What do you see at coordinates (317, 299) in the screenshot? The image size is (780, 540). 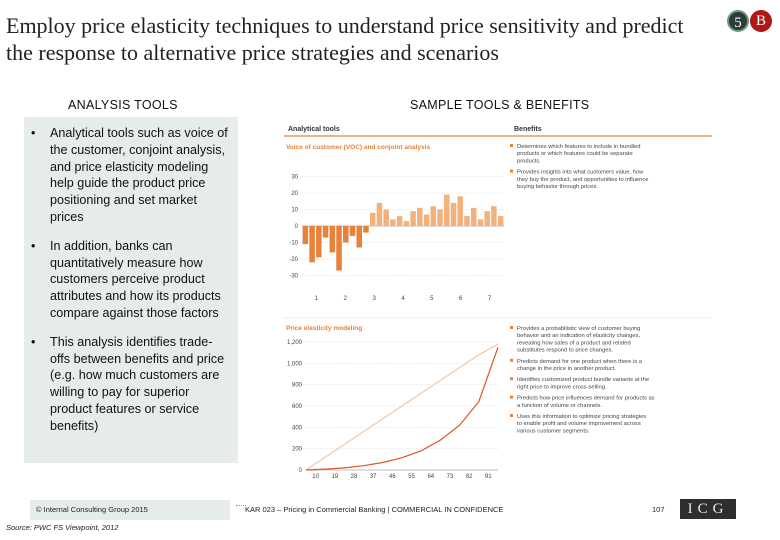 I see `voc-x-tick: 1` at bounding box center [317, 299].